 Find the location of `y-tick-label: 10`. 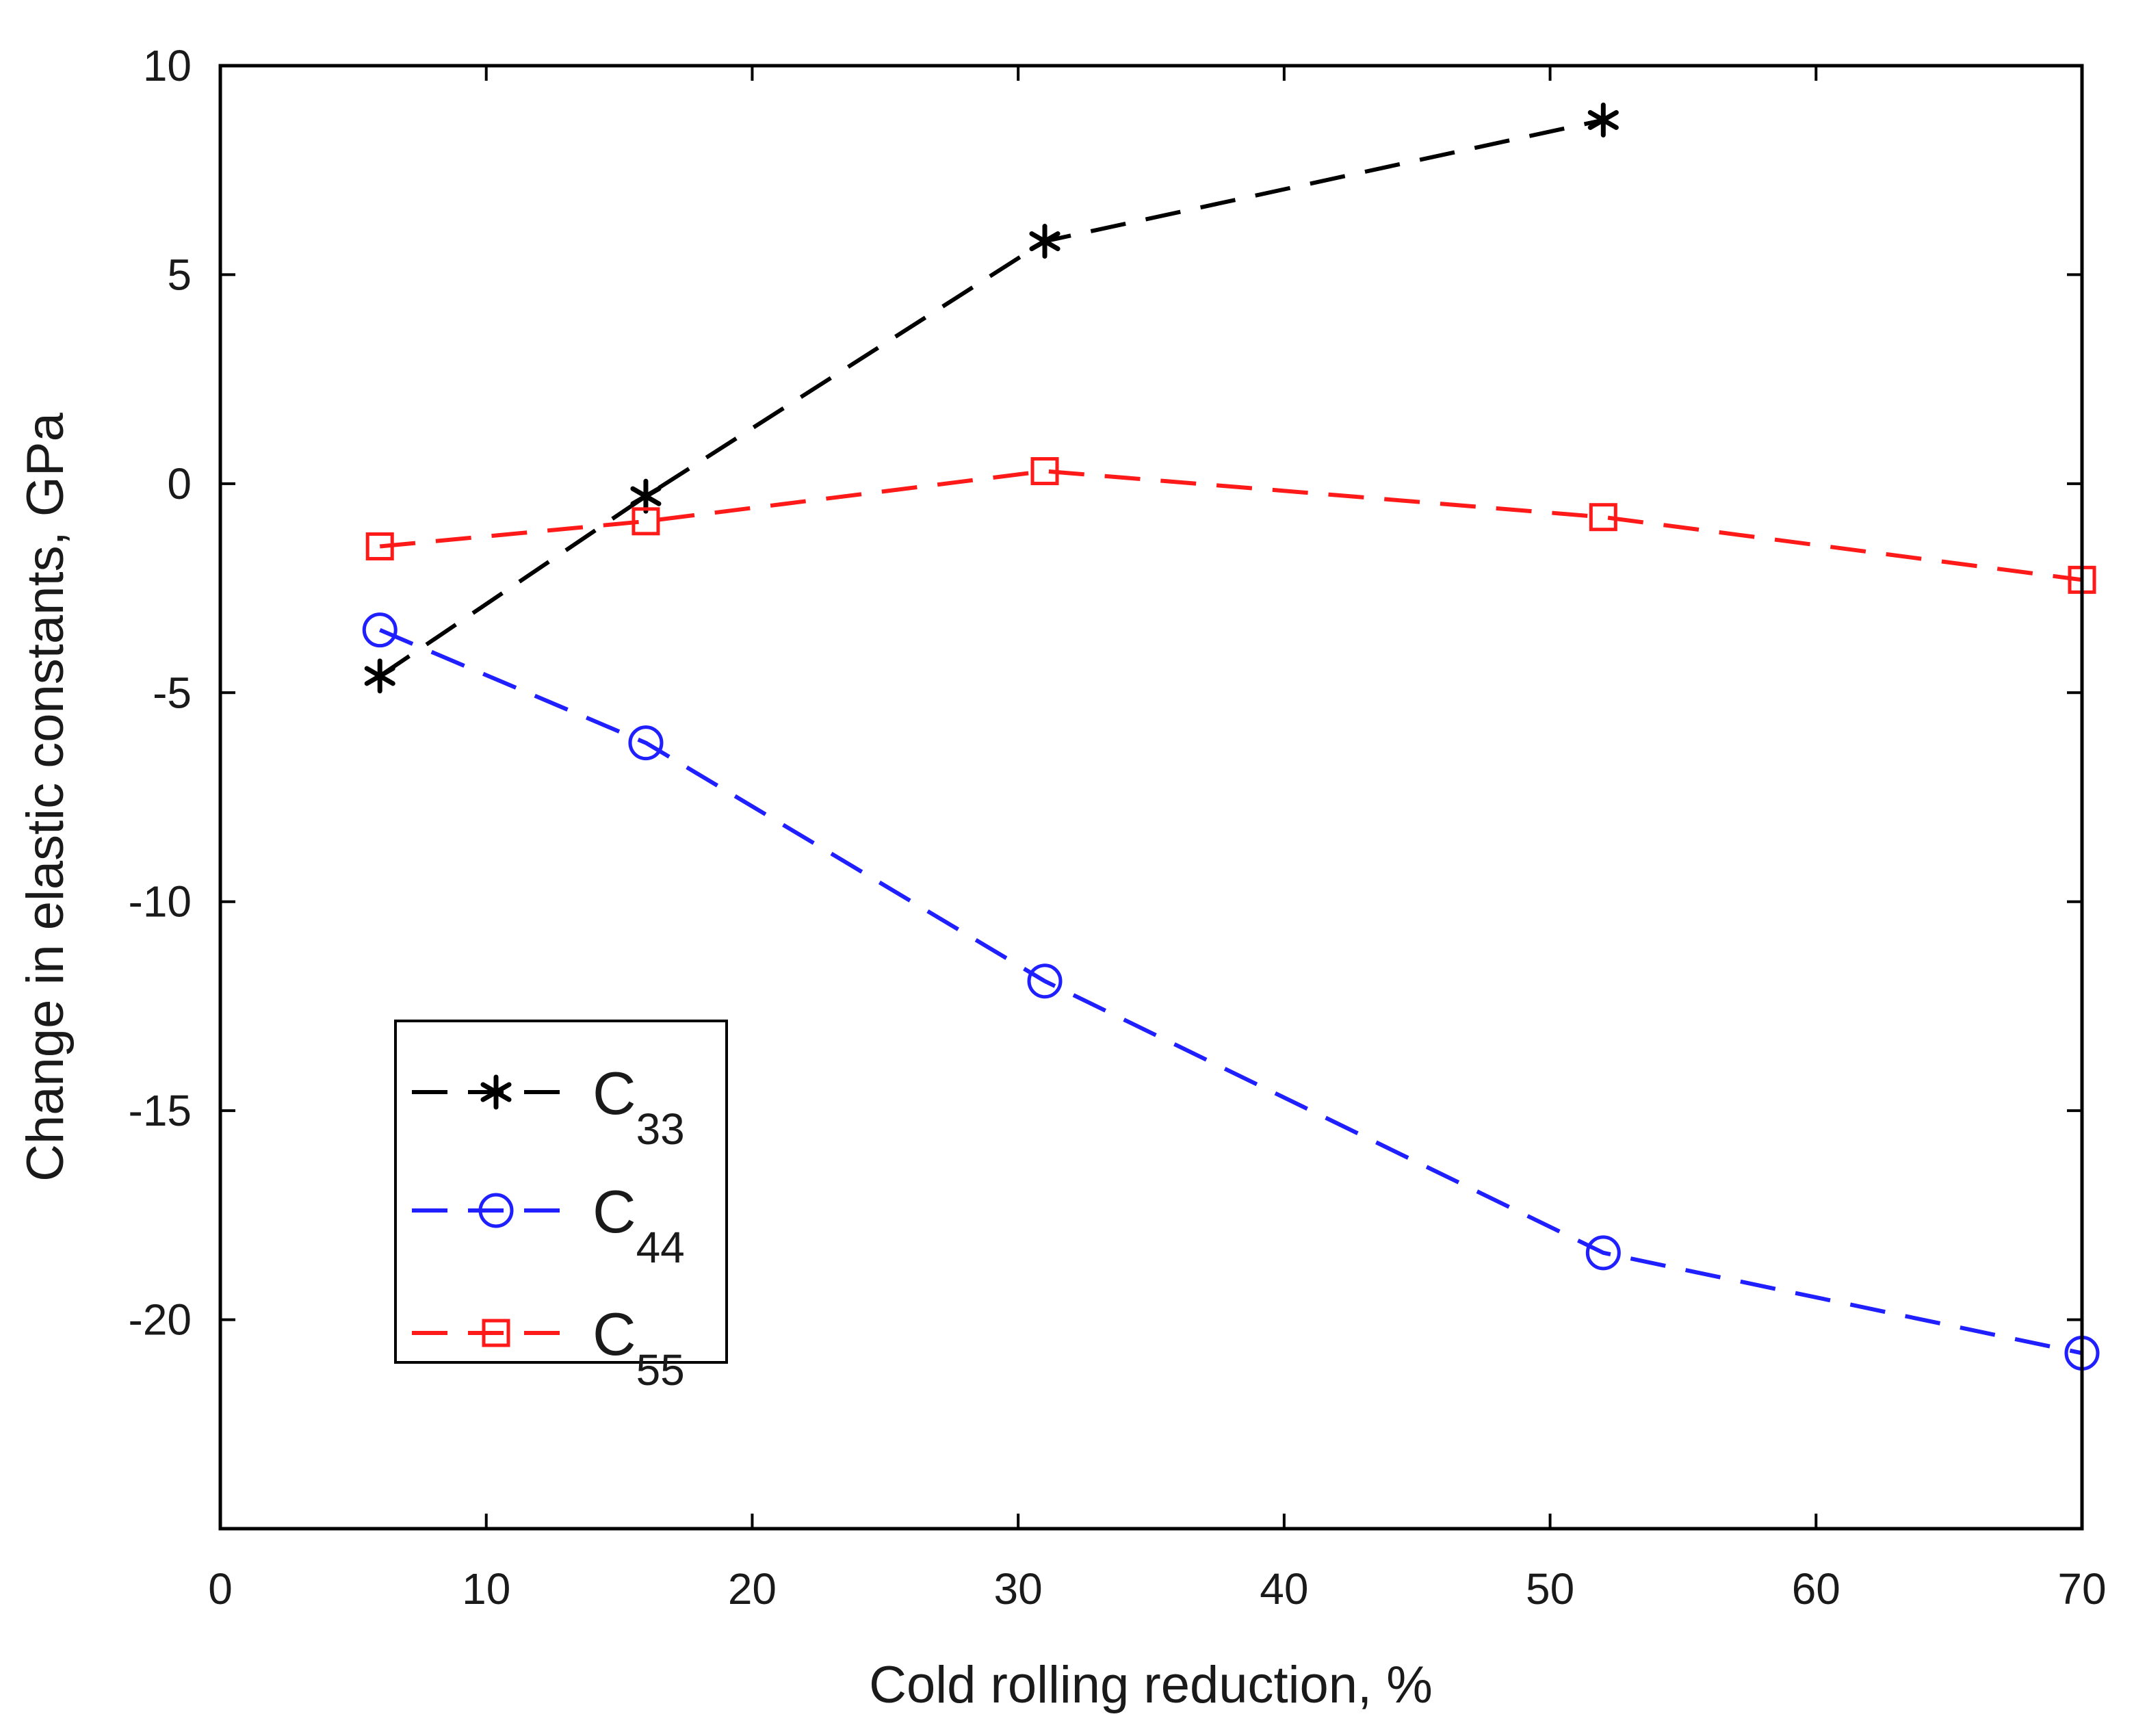

y-tick-label: 10 is located at coordinates (167, 65).